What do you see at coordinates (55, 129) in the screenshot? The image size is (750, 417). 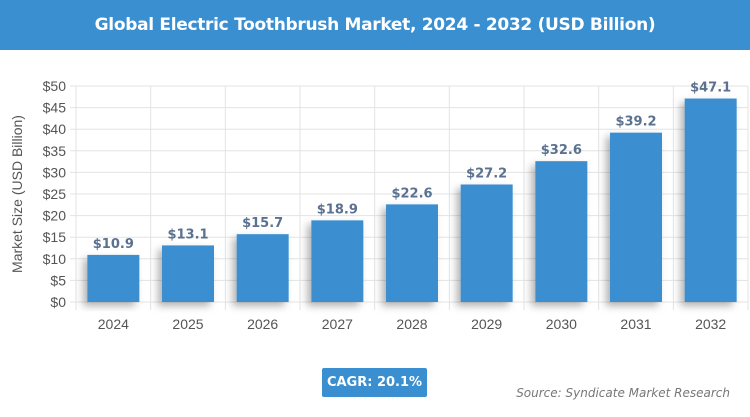 I see `y-tick-label: $40` at bounding box center [55, 129].